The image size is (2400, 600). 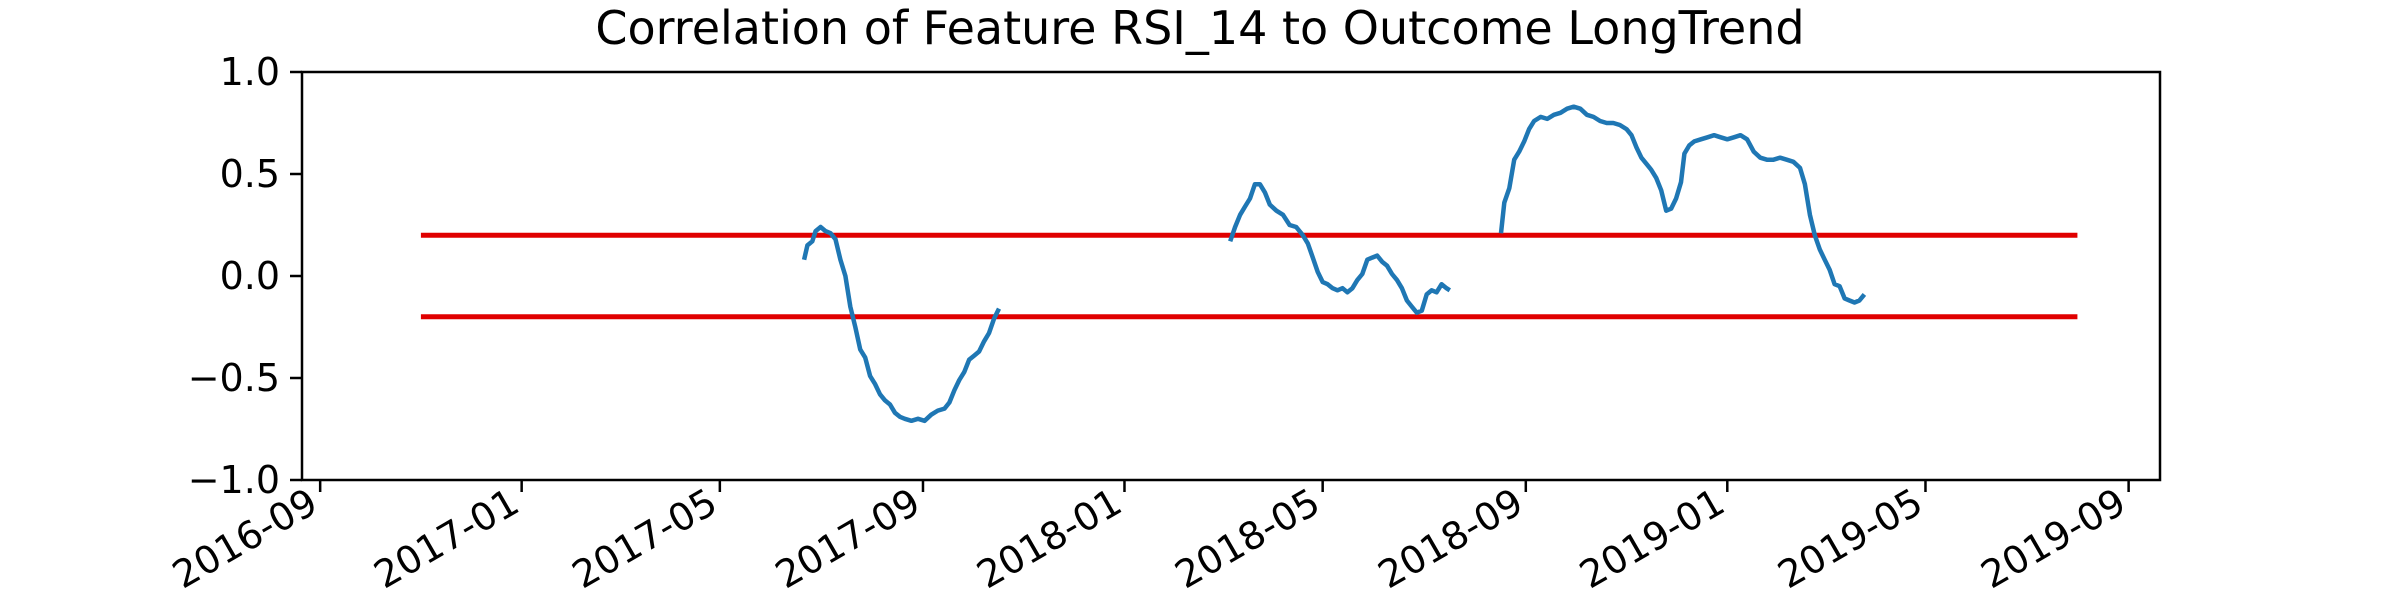 What do you see at coordinates (234, 378) in the screenshot?
I see `y-tick-label: −0.5` at bounding box center [234, 378].